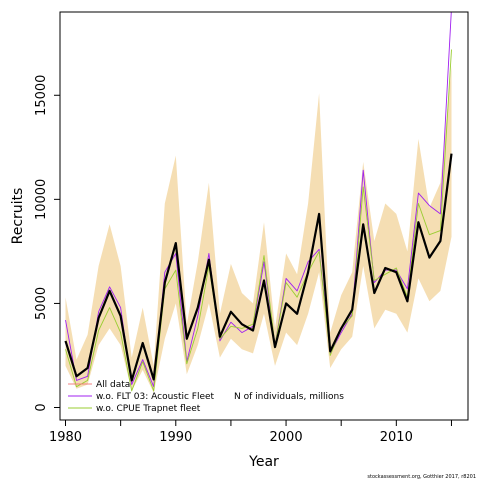 The height and width of the screenshot is (480, 480). What do you see at coordinates (148, 409) in the screenshot?
I see `legend-label-cpue: w.o. CPUE Trapnet fleet` at bounding box center [148, 409].